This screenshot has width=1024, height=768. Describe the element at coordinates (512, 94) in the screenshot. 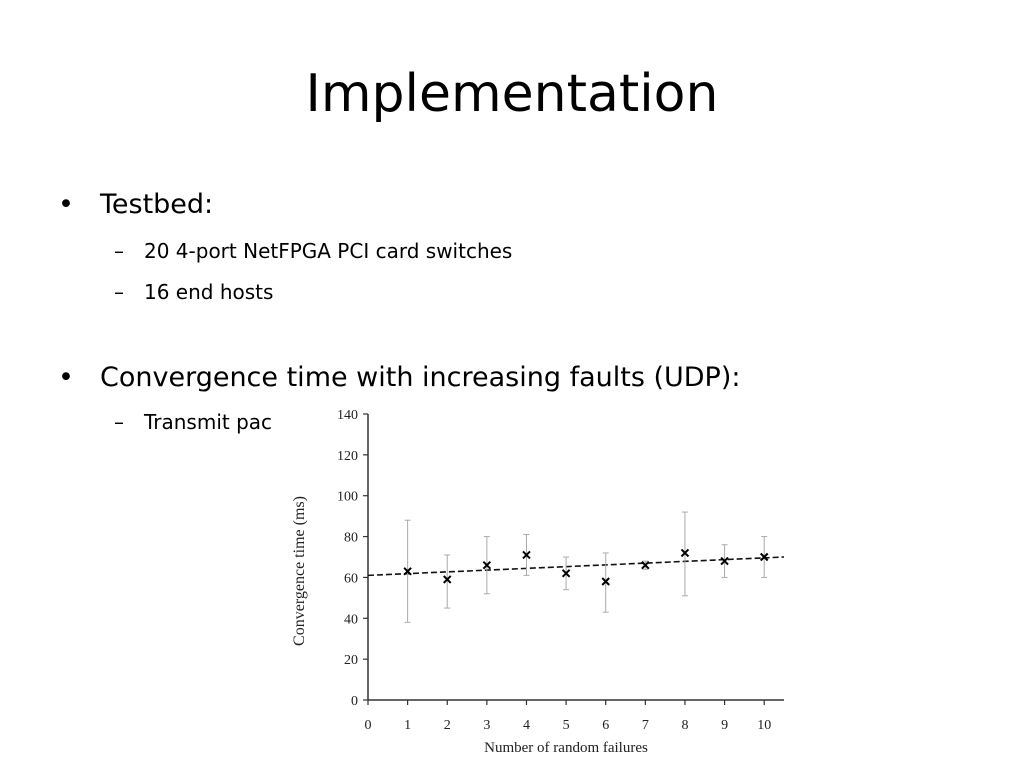

I see `slide-title: Implementation` at that location.